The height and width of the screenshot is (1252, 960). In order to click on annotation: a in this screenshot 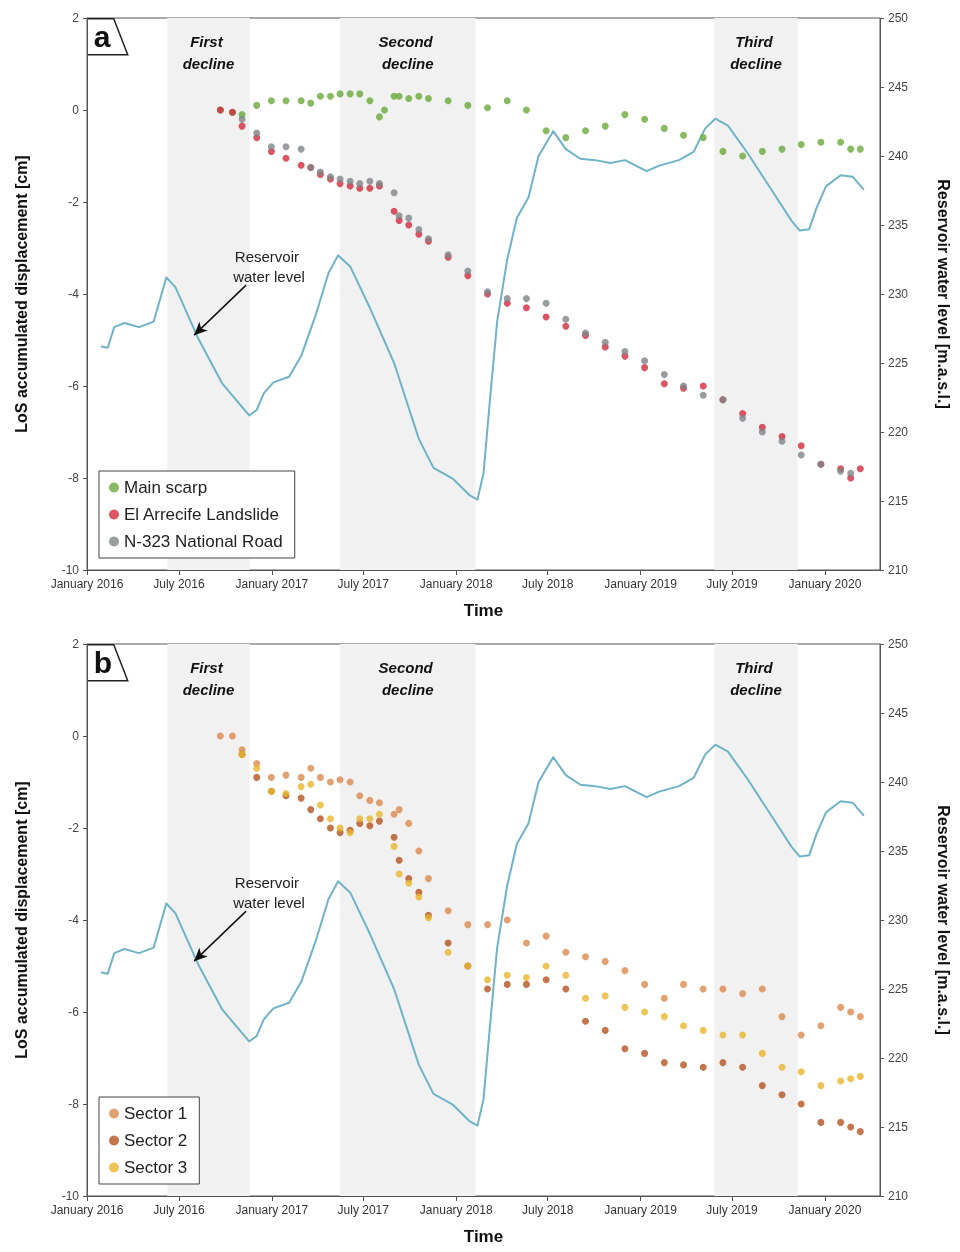, I will do `click(102, 37)`.